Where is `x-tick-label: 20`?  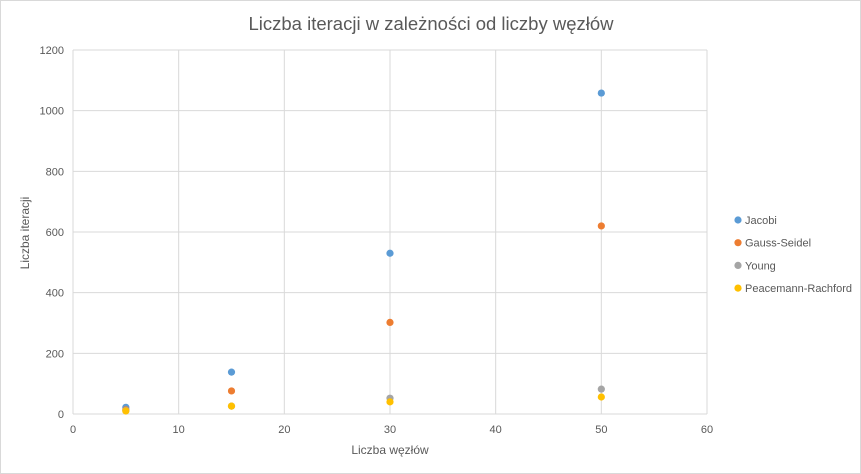 x-tick-label: 20 is located at coordinates (284, 430).